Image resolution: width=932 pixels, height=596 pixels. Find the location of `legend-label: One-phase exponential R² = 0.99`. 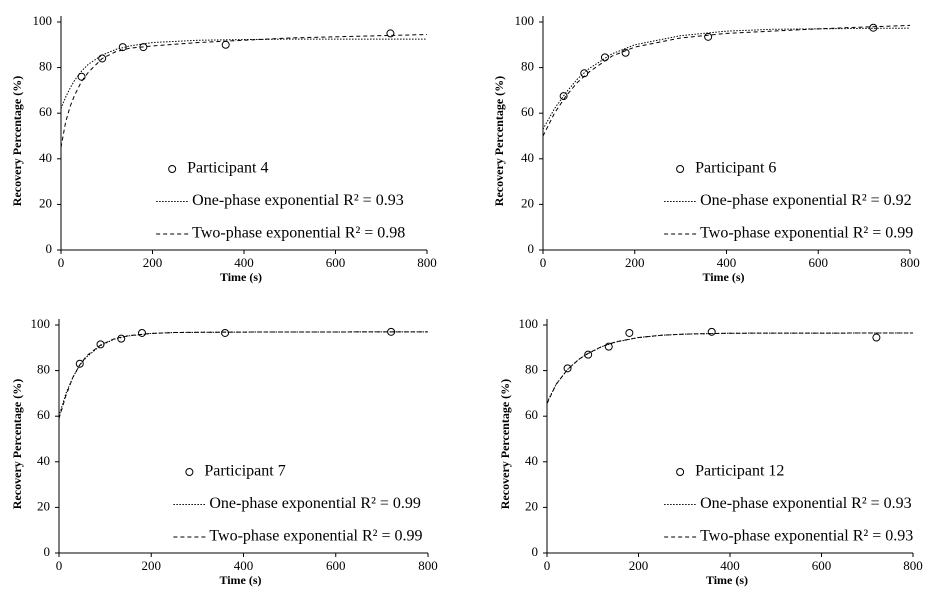

legend-label: One-phase exponential R² = 0.99 is located at coordinates (315, 503).